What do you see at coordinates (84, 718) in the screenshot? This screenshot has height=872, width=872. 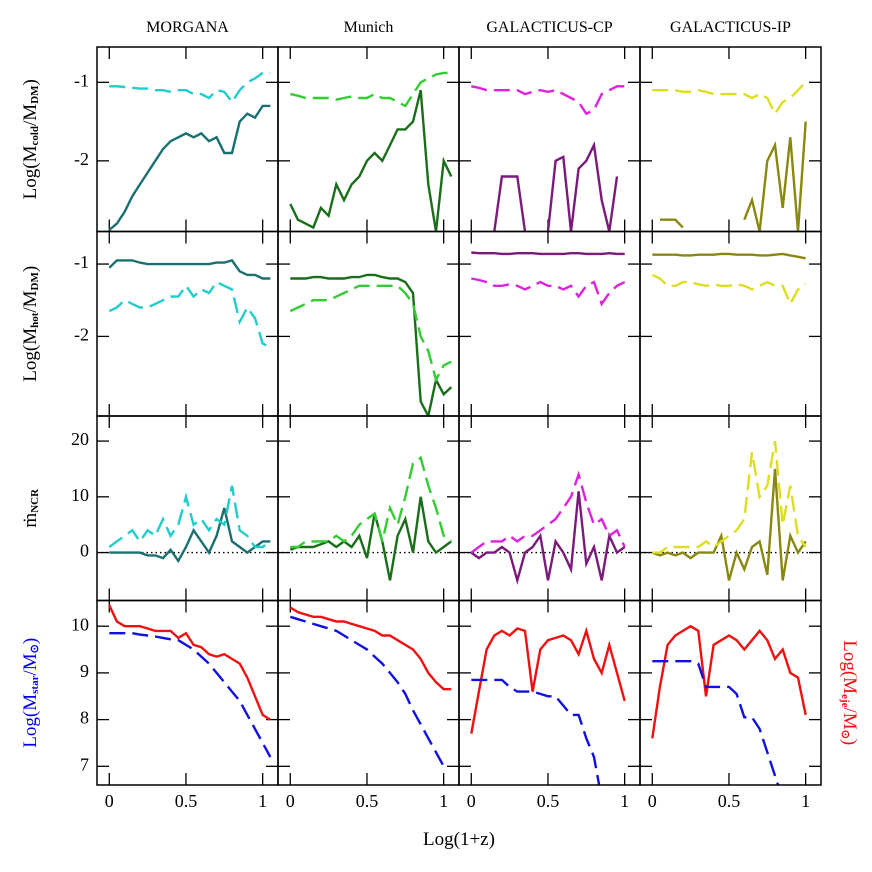 I see `y-tick-label: 8` at bounding box center [84, 718].